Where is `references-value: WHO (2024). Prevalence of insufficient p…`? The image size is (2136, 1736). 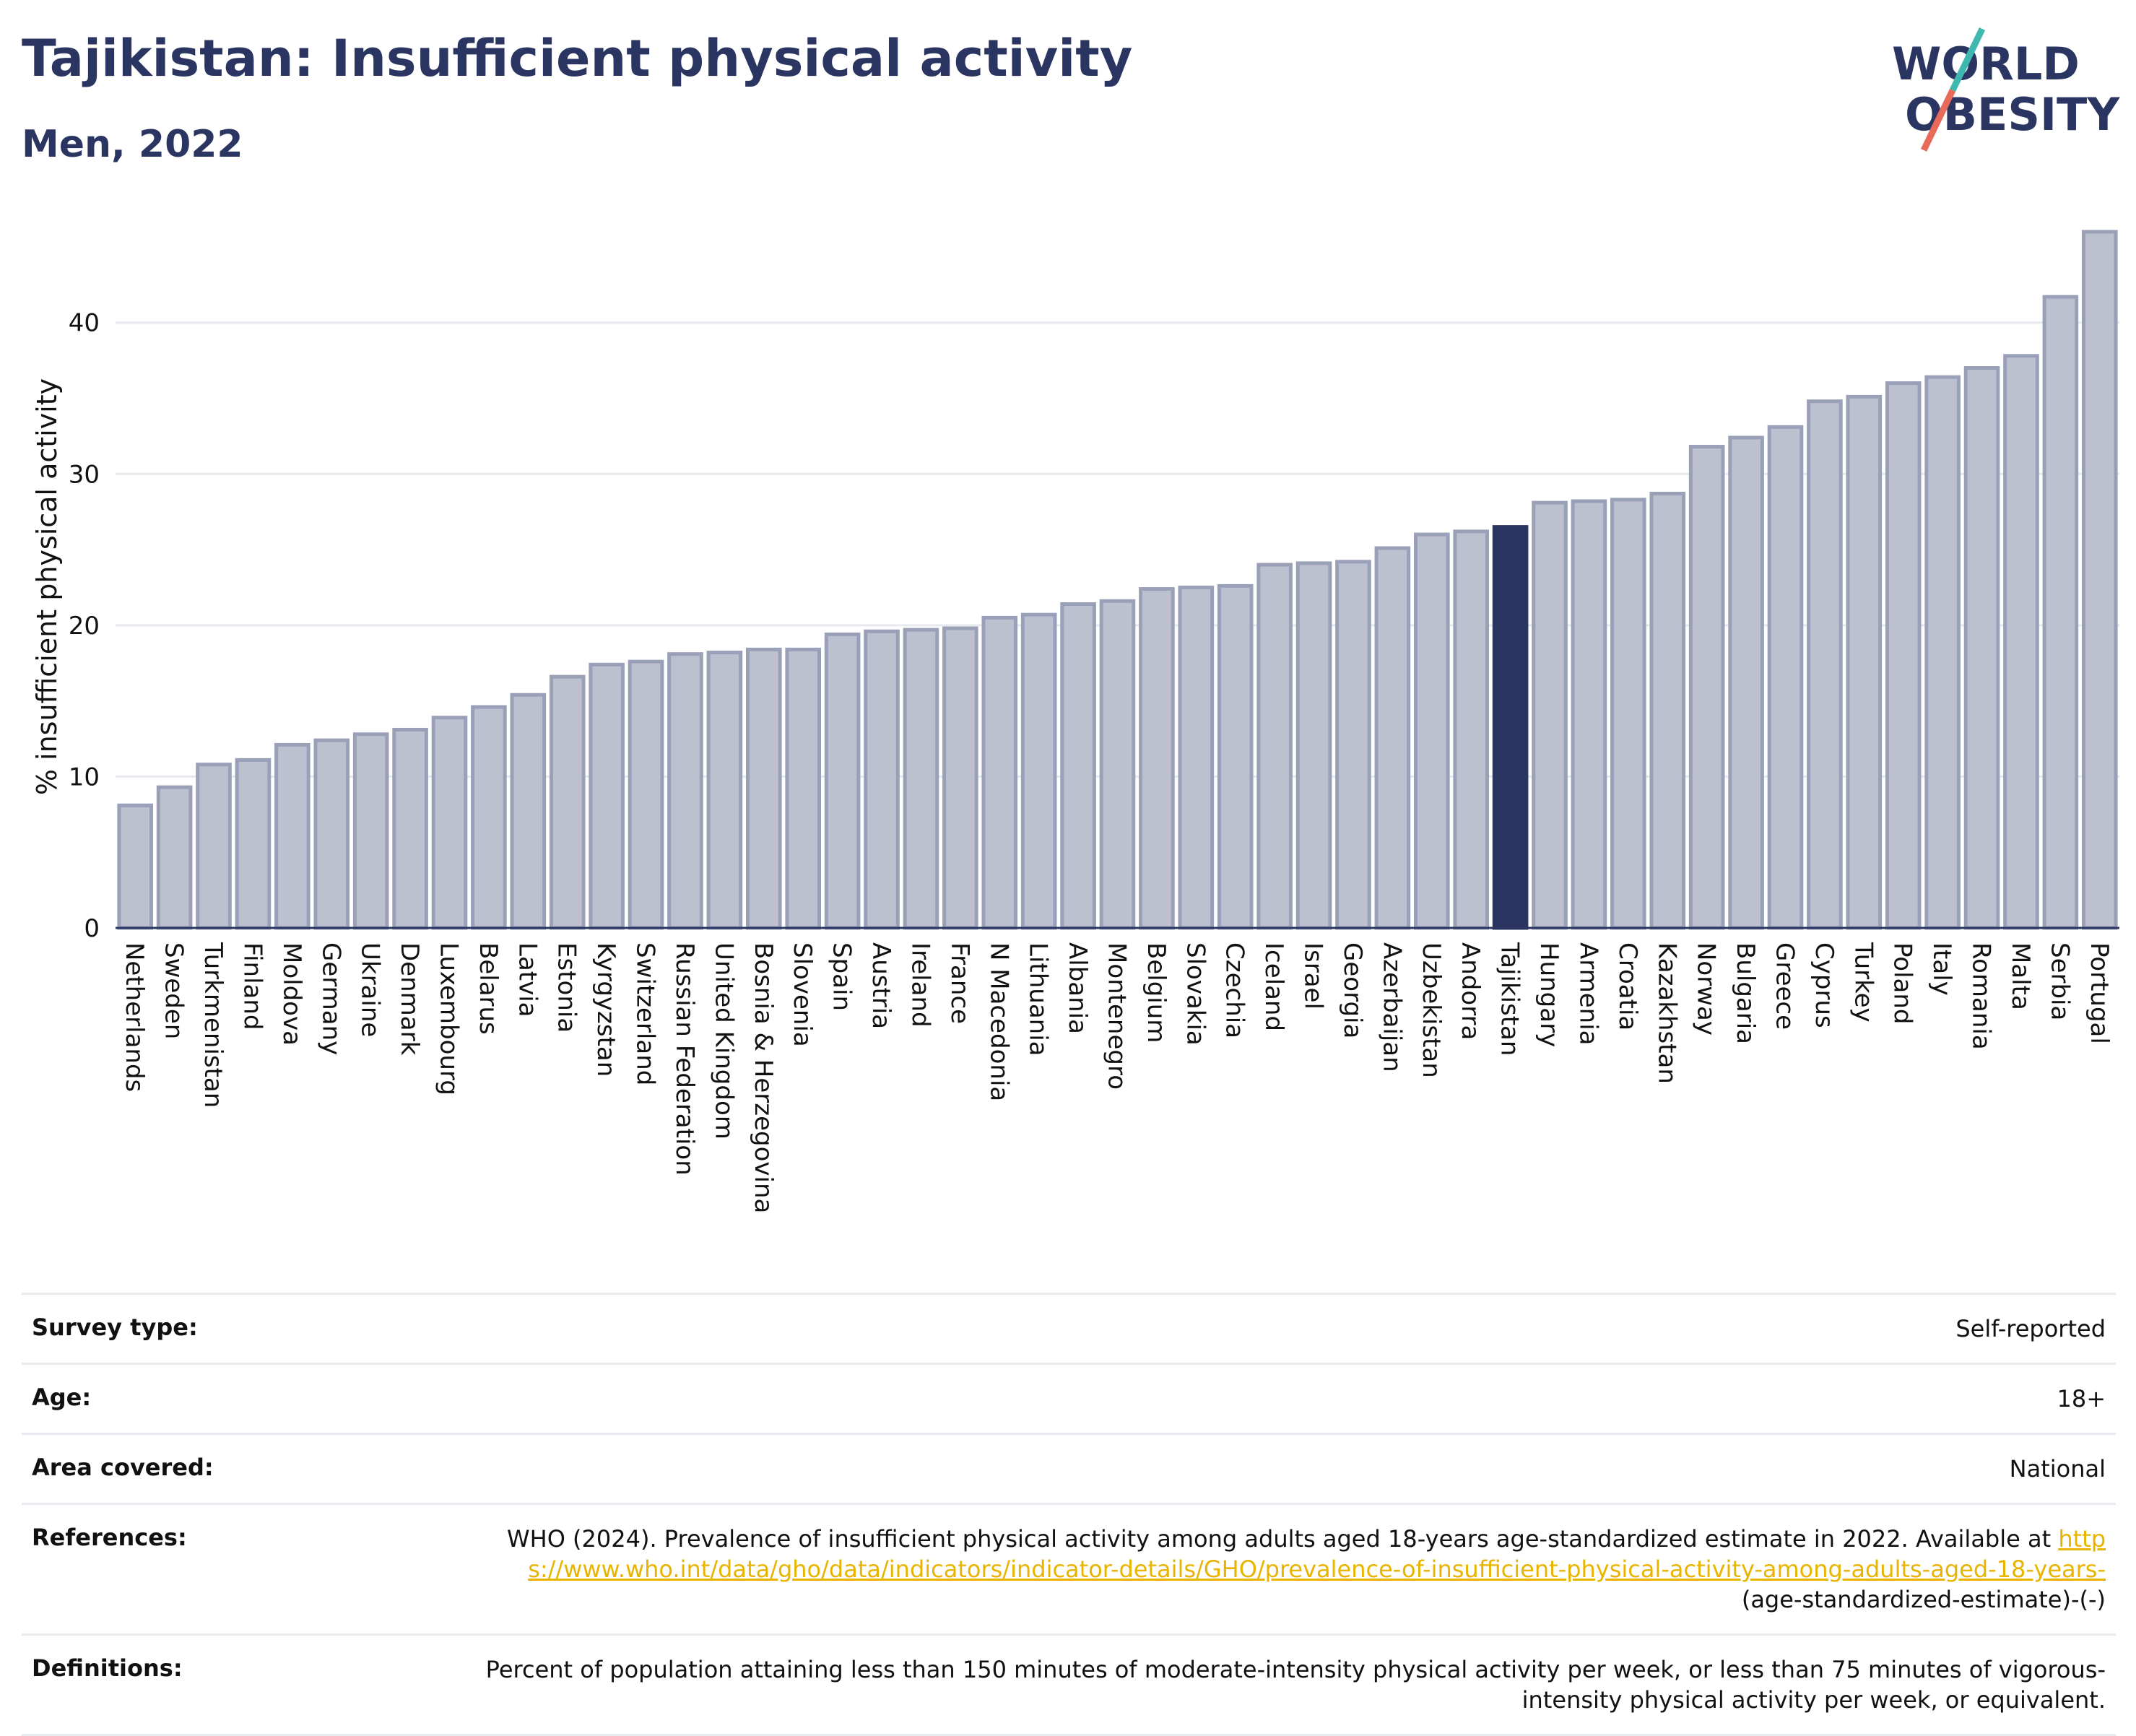 references-value: WHO (2024). Prevalence of insufficient p… is located at coordinates (1294, 1570).